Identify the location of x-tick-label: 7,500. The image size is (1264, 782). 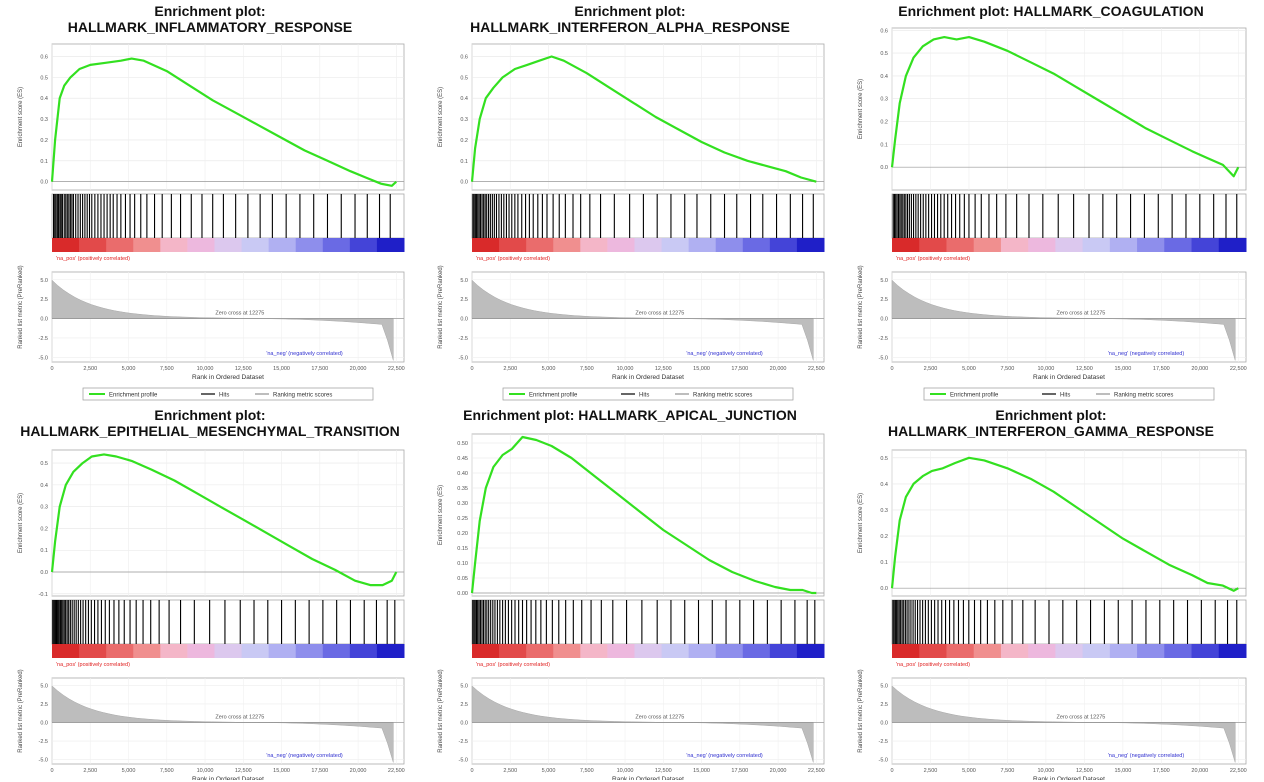
(1008, 771).